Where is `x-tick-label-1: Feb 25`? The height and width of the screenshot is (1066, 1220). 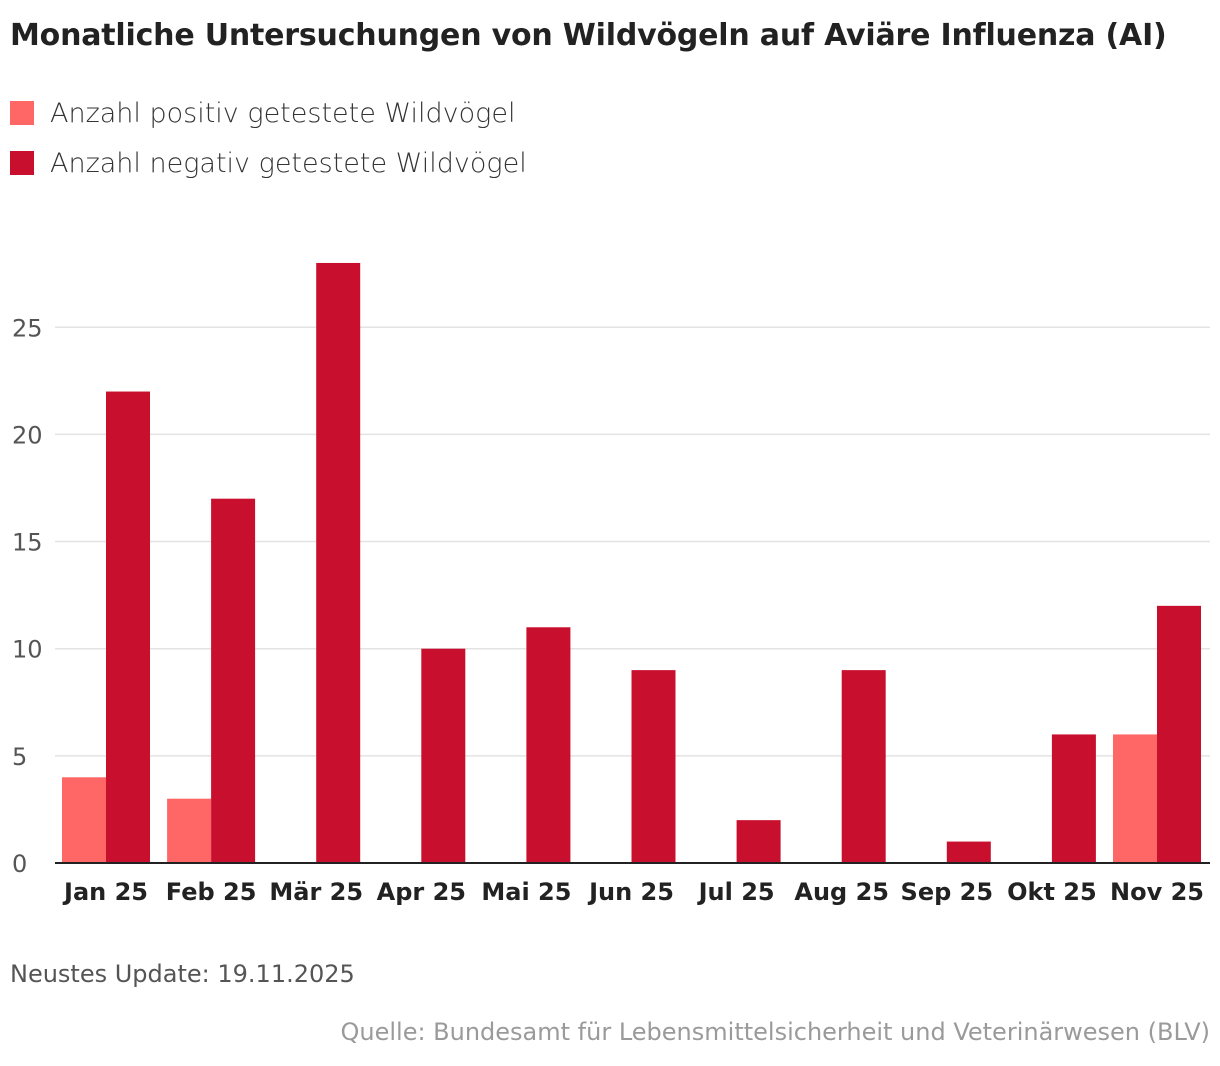
x-tick-label-1: Feb 25 is located at coordinates (211, 892).